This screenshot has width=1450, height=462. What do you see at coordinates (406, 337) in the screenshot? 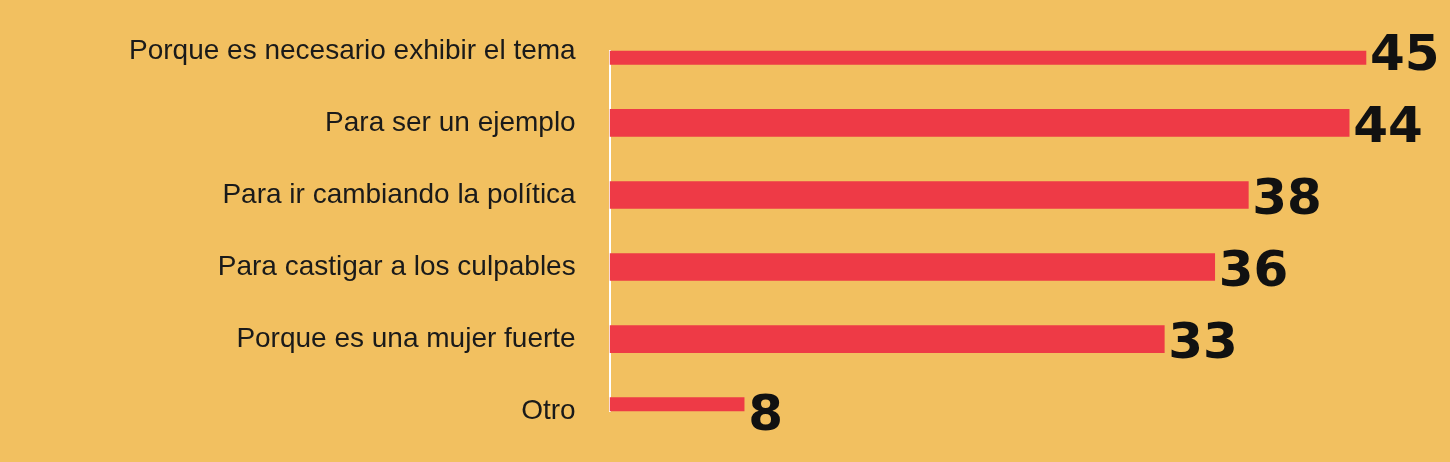
I see `y-tick-label: Porque es una mujer fuerte` at bounding box center [406, 337].